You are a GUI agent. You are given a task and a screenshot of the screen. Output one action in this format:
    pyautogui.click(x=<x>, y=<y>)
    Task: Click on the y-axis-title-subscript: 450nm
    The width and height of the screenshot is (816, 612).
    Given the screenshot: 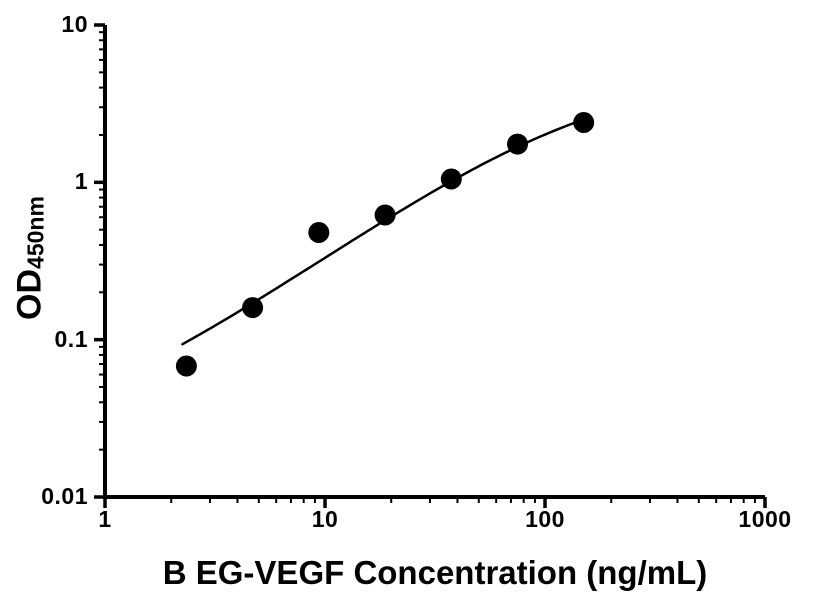 What is the action you would take?
    pyautogui.click(x=35, y=232)
    